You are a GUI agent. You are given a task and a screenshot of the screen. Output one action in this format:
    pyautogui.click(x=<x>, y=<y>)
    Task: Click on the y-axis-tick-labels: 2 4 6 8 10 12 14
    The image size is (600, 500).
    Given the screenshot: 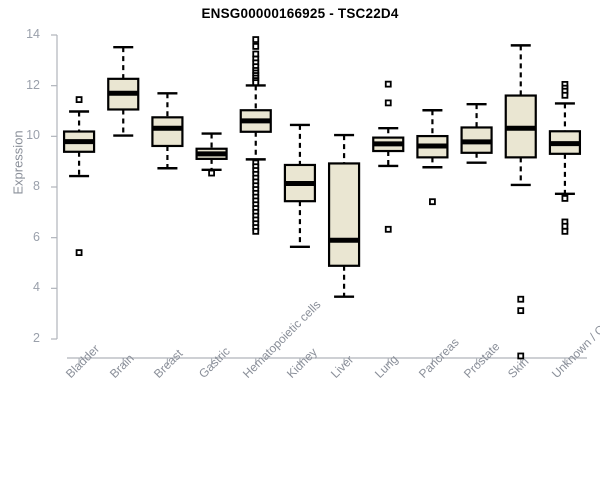 What is the action you would take?
    pyautogui.click(x=27, y=250)
    